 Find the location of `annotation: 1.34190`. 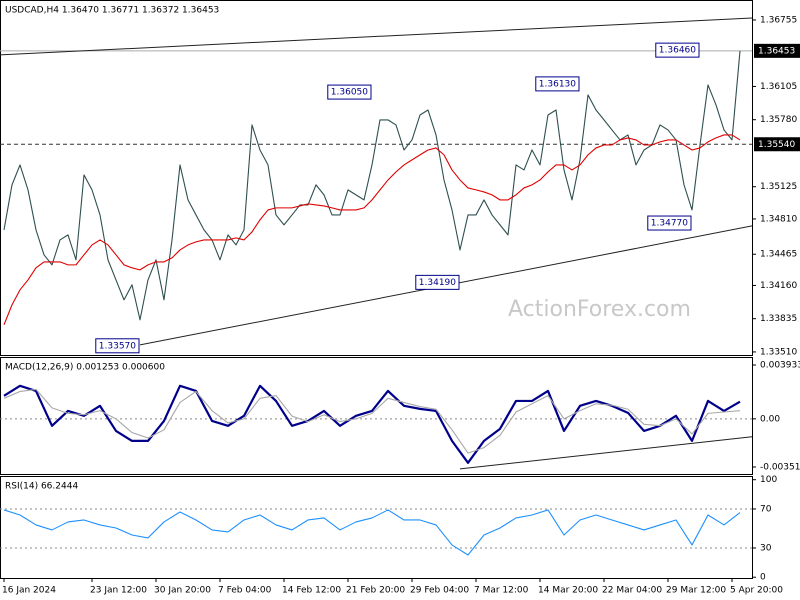

annotation: 1.34190 is located at coordinates (437, 282).